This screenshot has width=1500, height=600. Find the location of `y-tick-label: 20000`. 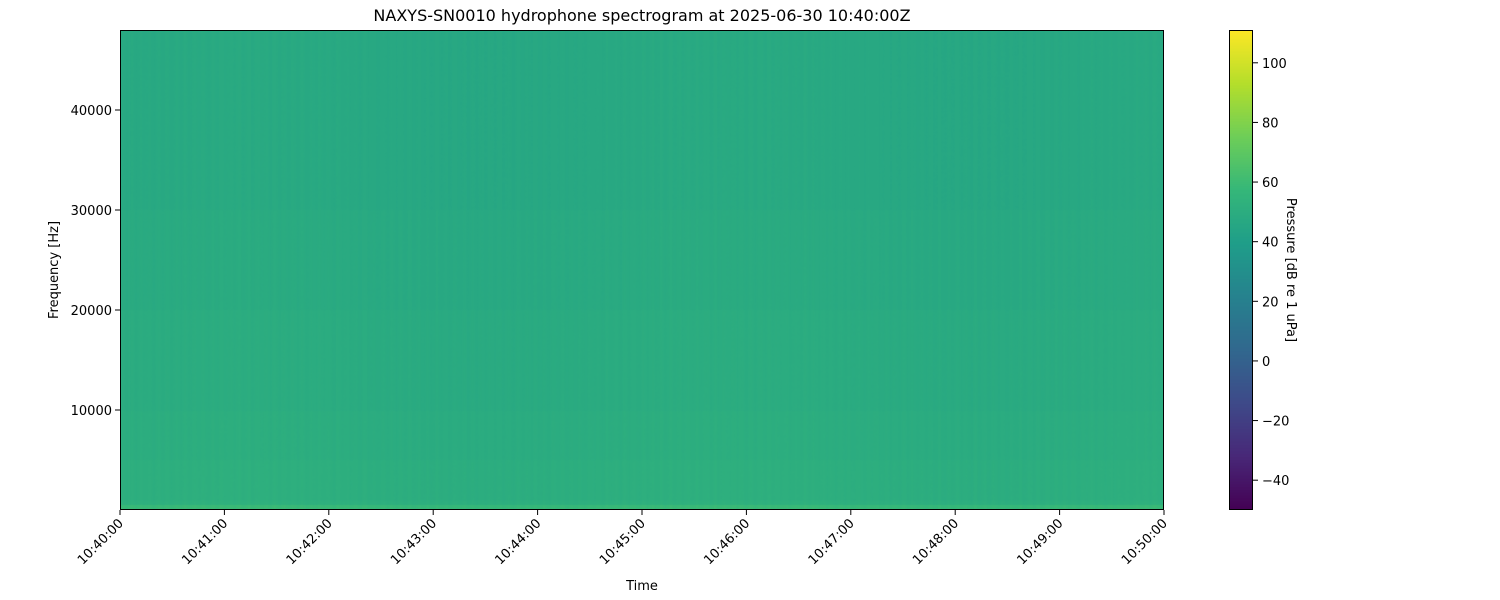

y-tick-label: 20000 is located at coordinates (91, 311).